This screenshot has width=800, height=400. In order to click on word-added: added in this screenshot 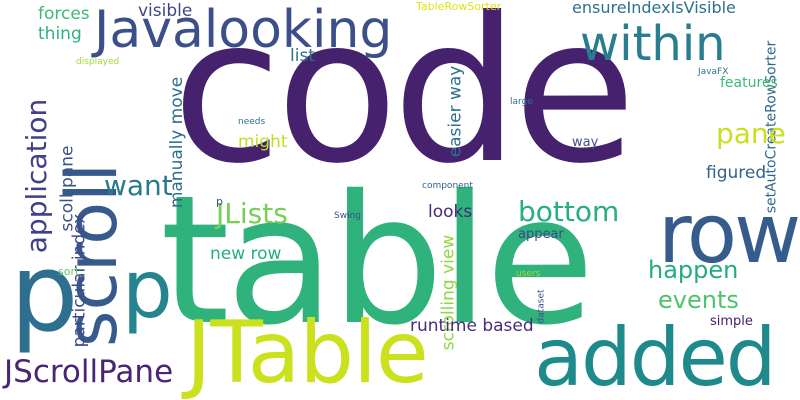, I will do `click(655, 355)`.